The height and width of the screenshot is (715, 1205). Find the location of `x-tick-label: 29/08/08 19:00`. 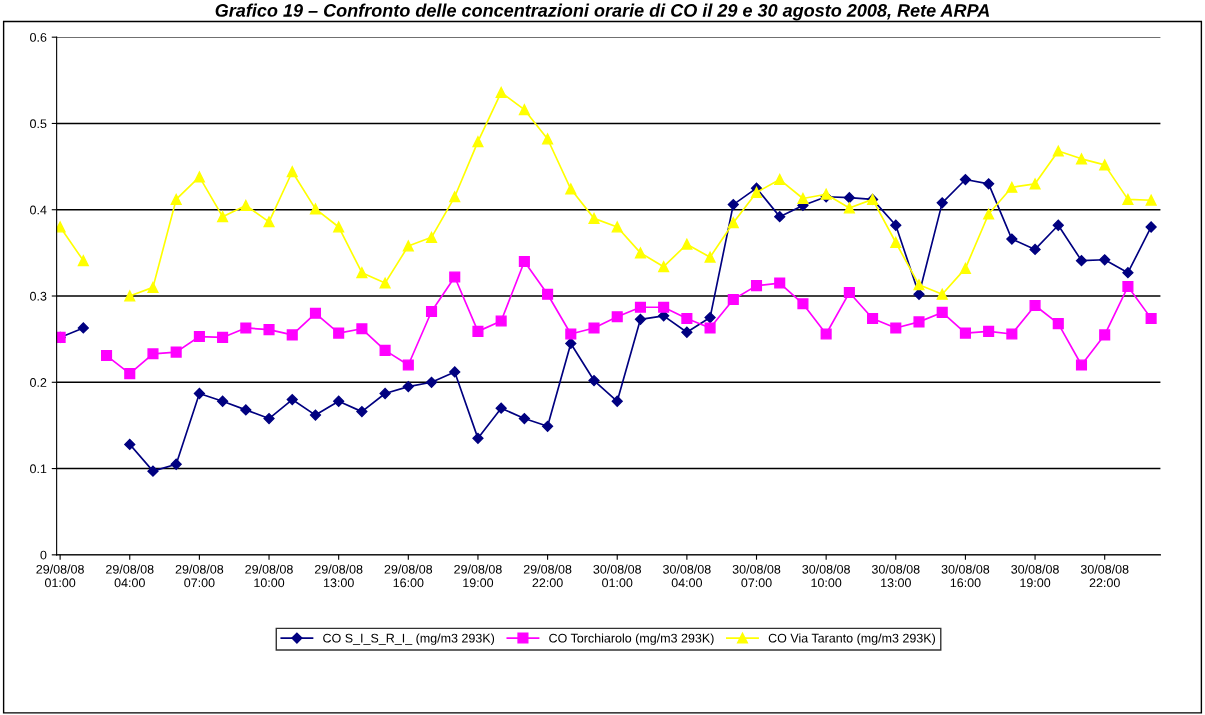

x-tick-label: 29/08/08 19:00 is located at coordinates (478, 576).